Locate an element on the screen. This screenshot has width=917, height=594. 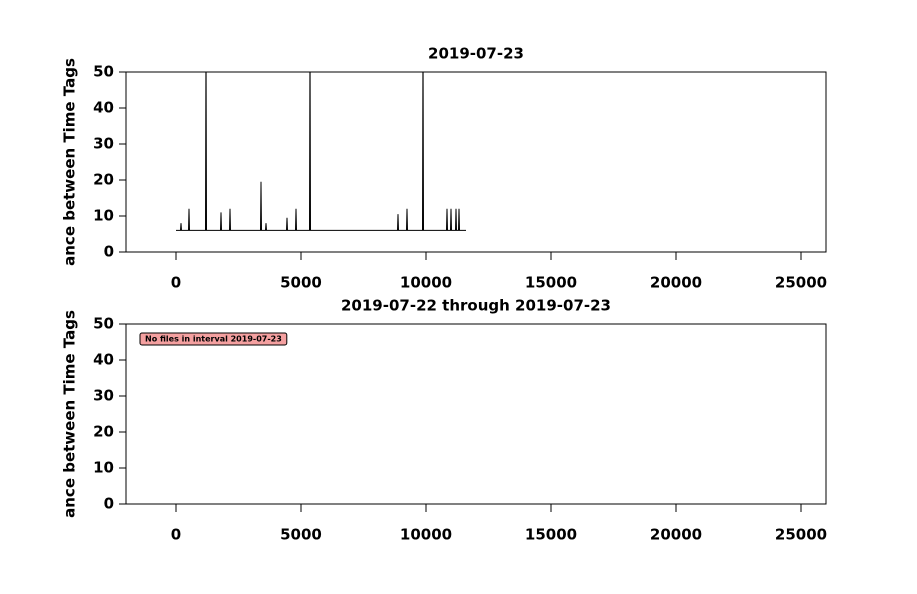
annotation-box is located at coordinates (213, 339).